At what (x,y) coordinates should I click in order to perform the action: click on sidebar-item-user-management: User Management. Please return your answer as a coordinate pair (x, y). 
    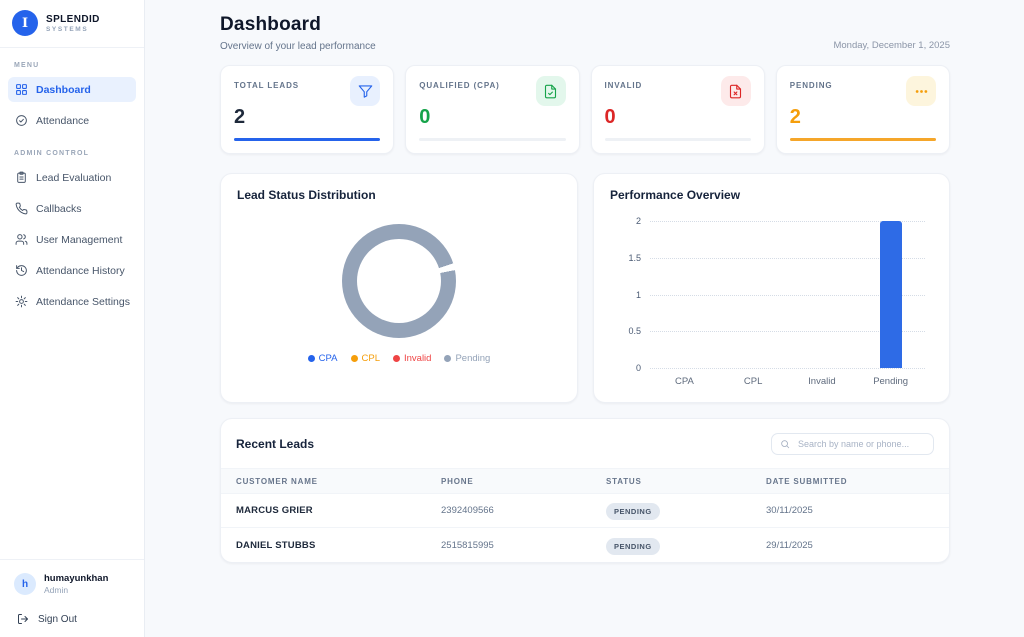
    Looking at the image, I should click on (72, 239).